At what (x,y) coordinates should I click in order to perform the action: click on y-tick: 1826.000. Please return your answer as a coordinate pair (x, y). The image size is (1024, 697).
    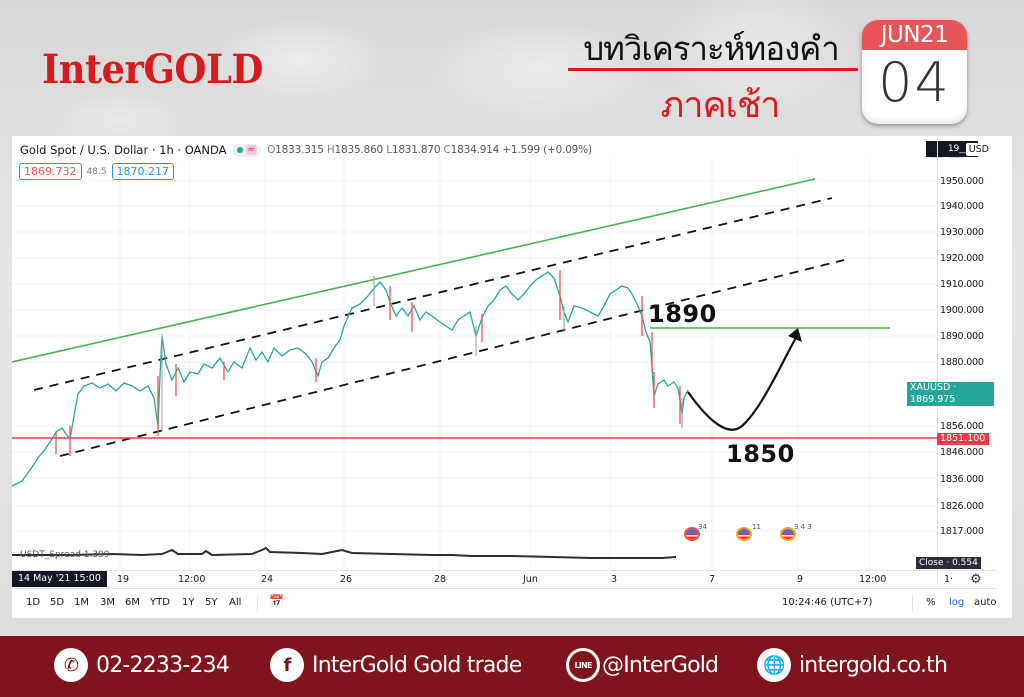
    Looking at the image, I should click on (962, 506).